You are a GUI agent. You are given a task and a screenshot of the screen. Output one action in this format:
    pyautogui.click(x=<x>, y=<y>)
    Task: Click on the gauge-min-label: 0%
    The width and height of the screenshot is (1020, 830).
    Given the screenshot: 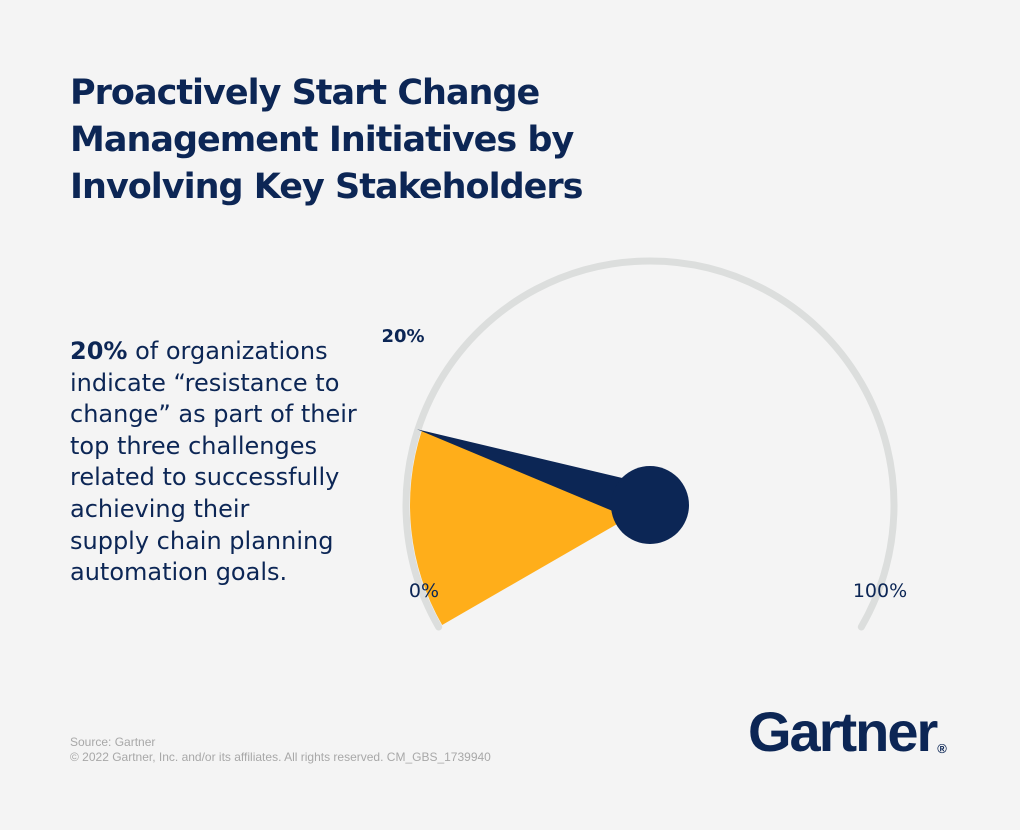 What is the action you would take?
    pyautogui.click(x=424, y=591)
    